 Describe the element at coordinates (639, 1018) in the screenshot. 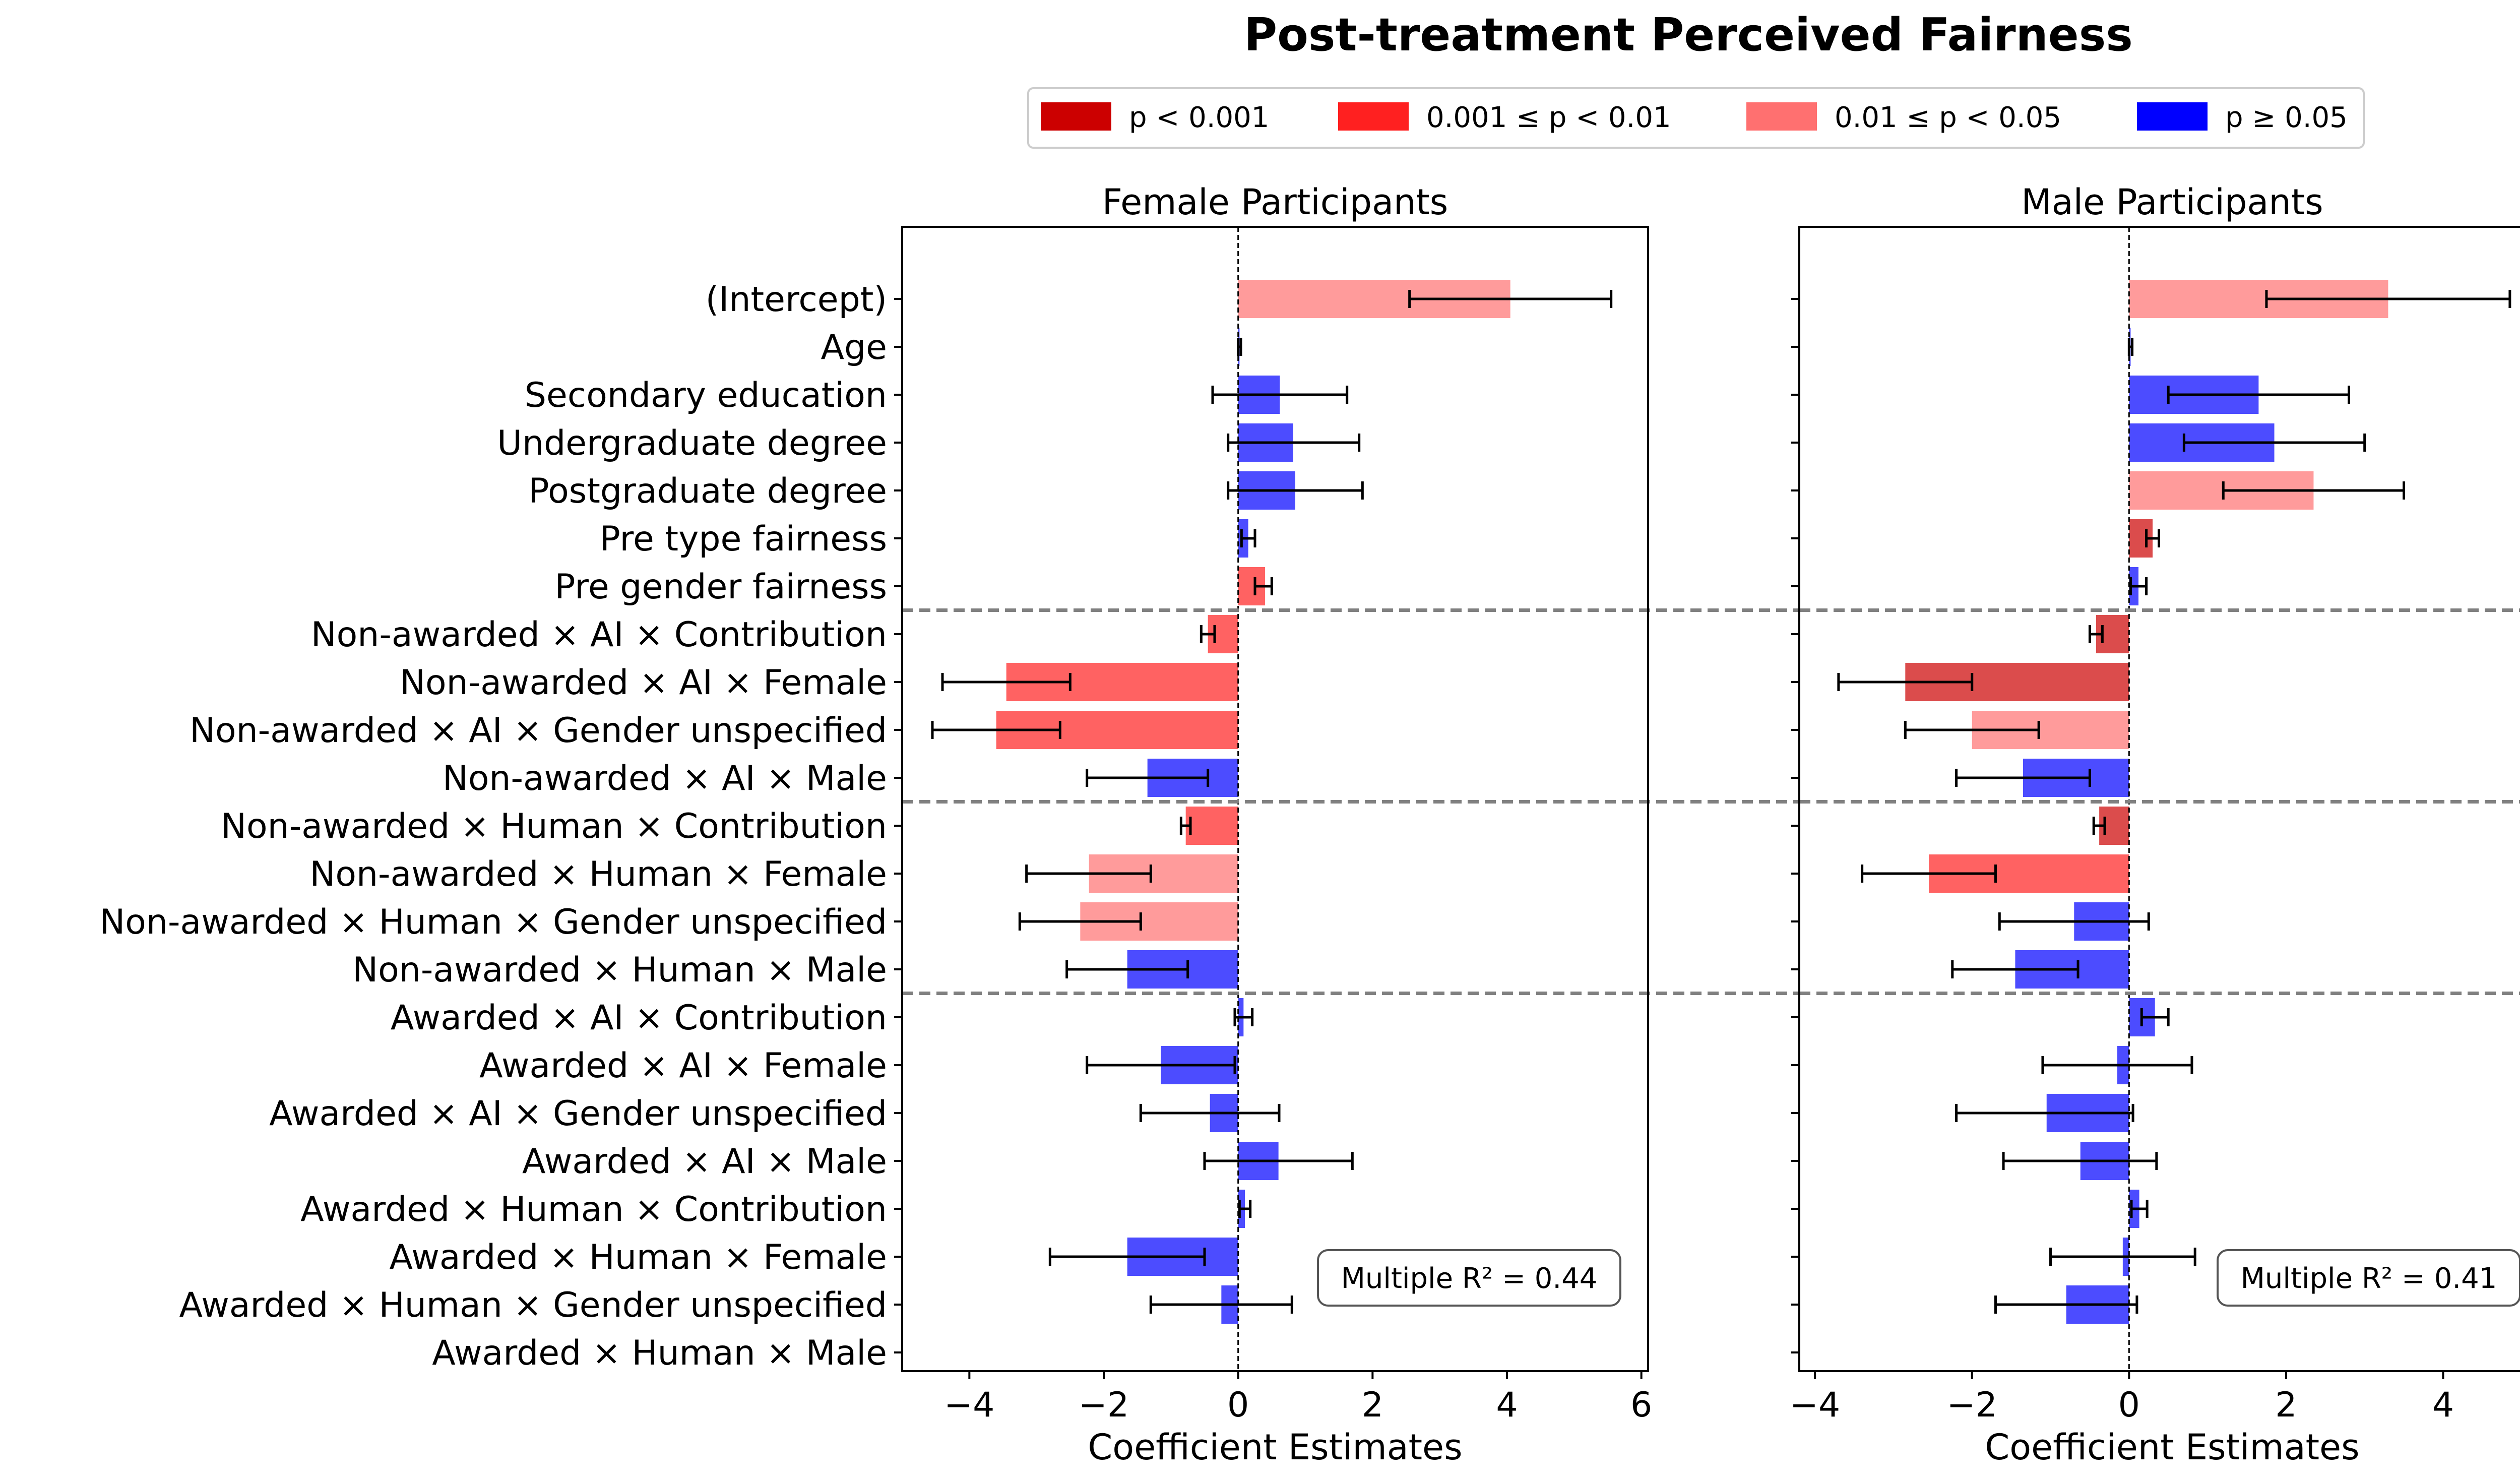

I see `ytick-label-15: Awarded × AI × Contribution` at that location.